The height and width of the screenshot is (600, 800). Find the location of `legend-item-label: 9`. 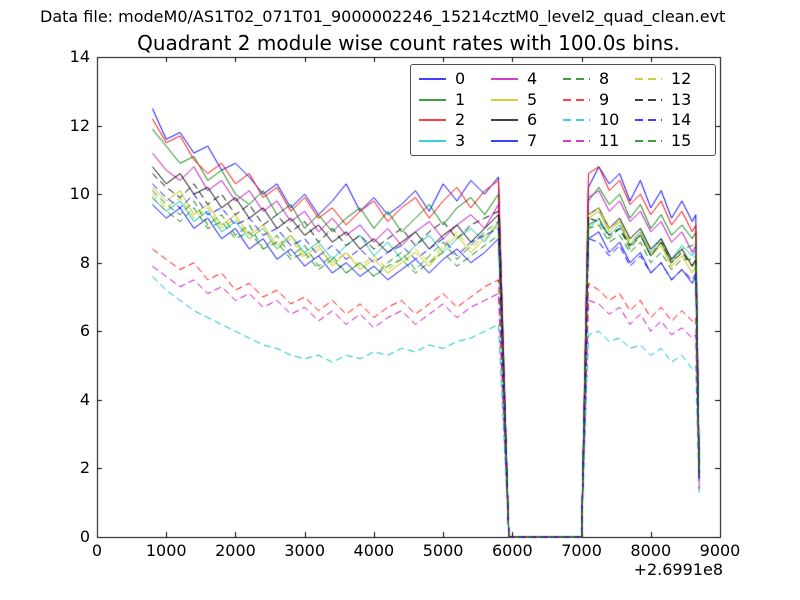

legend-item-label: 9 is located at coordinates (604, 99).